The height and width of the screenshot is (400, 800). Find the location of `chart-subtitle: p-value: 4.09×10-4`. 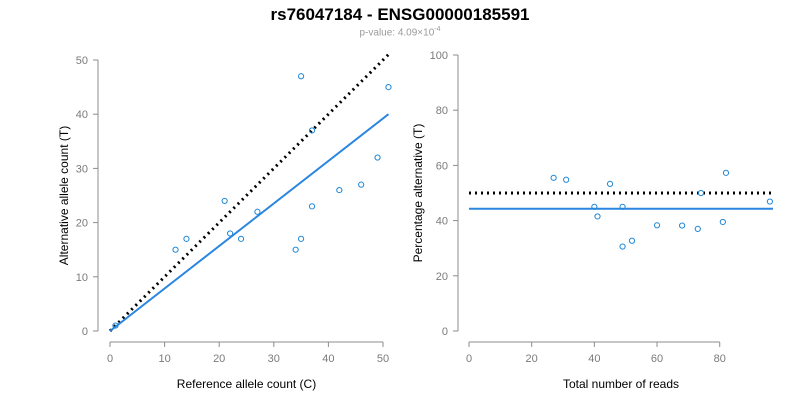

chart-subtitle: p-value: 4.09×10-4 is located at coordinates (400, 32).